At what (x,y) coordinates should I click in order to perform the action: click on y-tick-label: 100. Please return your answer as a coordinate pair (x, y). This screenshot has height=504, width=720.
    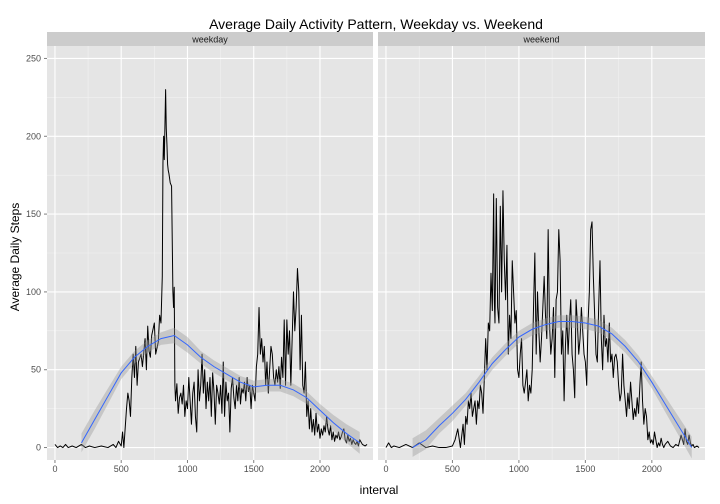
    Looking at the image, I should click on (33, 292).